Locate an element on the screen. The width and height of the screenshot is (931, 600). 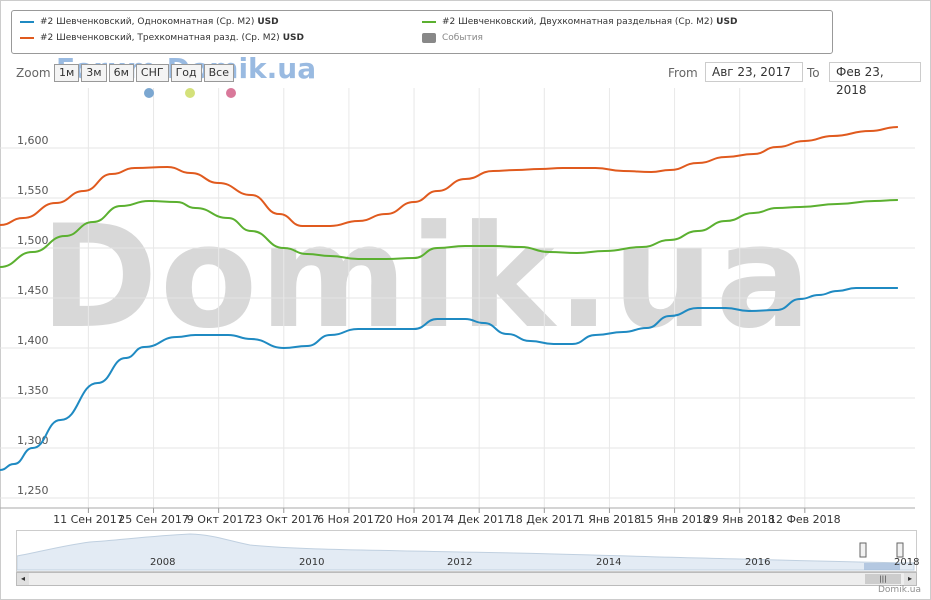
range-from-label: From is located at coordinates (683, 73).